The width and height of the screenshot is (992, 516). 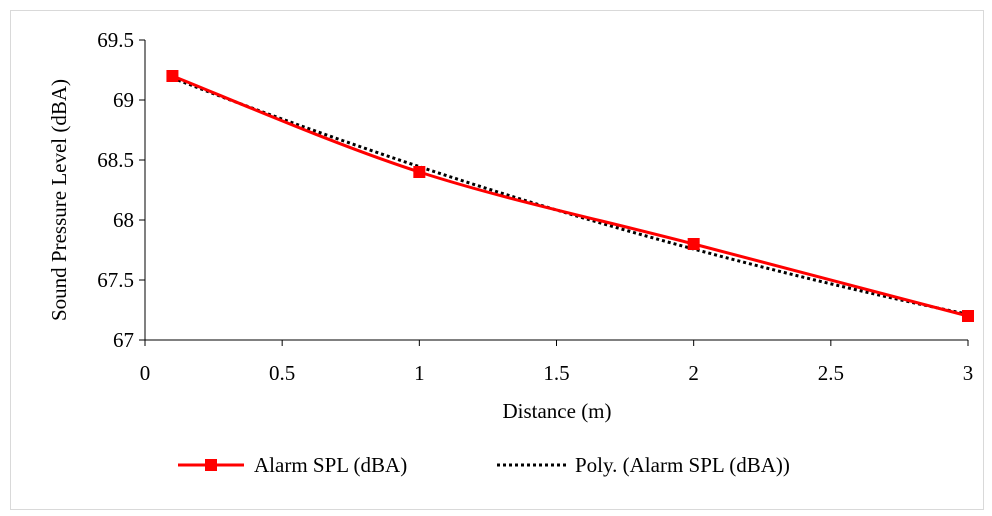 What do you see at coordinates (123, 100) in the screenshot?
I see `y-tick-label: 69` at bounding box center [123, 100].